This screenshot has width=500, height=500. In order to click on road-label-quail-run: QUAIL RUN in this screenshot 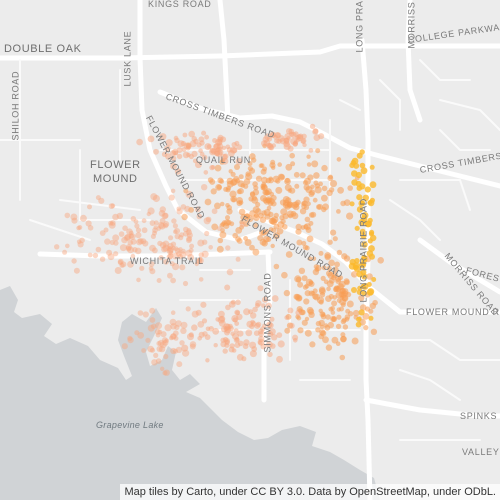, I will do `click(223, 160)`.